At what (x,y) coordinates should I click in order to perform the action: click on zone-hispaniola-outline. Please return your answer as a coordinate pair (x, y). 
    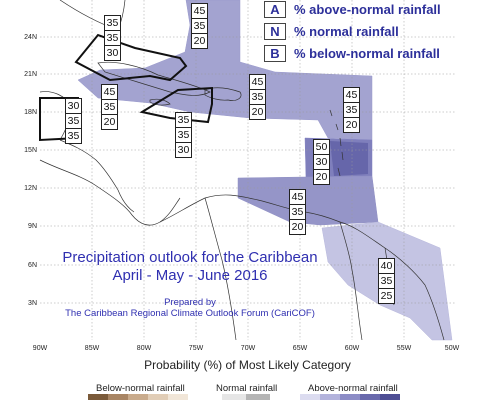
    Looking at the image, I should click on (176, 105).